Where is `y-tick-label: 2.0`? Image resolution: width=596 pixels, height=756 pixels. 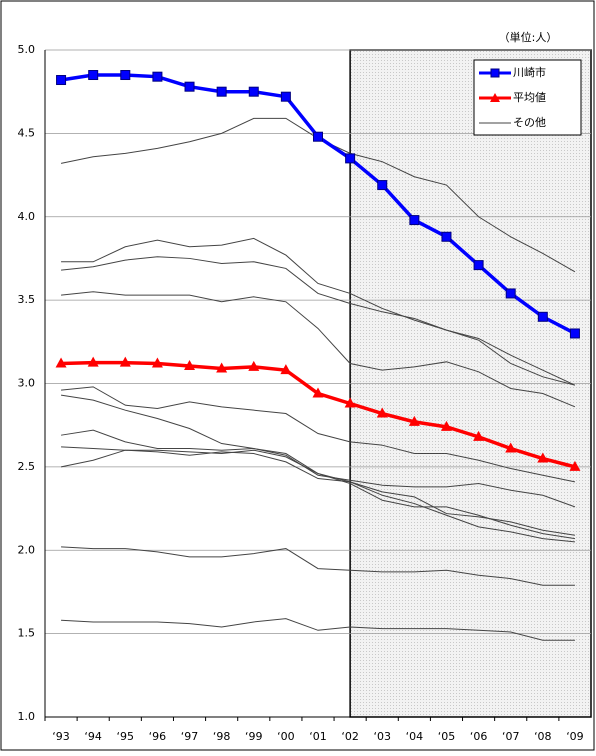
y-tick-label: 2.0 is located at coordinates (27, 549).